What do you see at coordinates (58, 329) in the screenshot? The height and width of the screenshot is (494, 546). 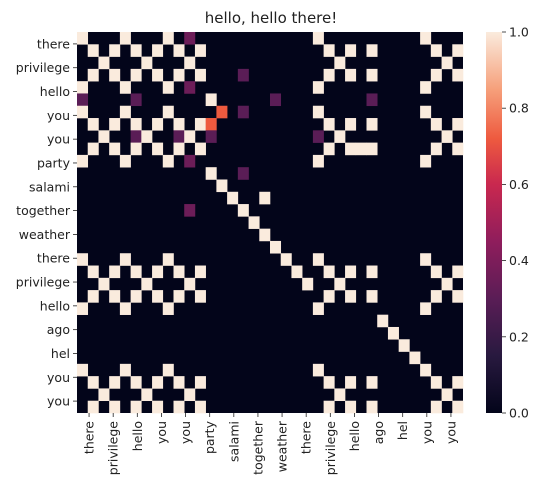 I see `y-tick-label: ago` at bounding box center [58, 329].